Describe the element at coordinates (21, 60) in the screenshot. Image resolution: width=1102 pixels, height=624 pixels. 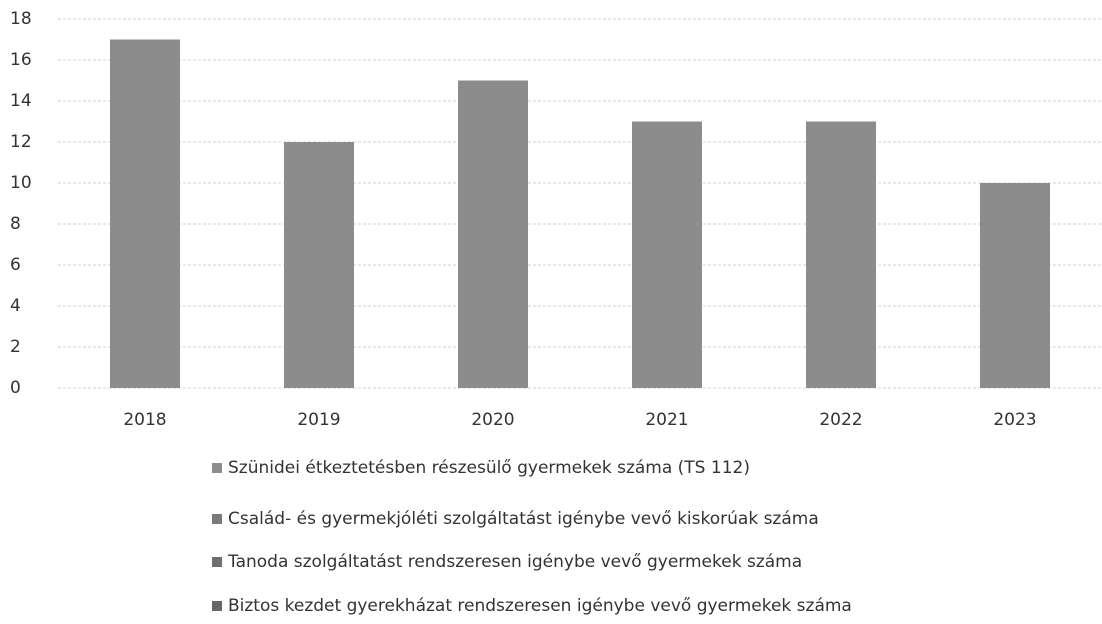
I see `y-tick-label: 16` at that location.